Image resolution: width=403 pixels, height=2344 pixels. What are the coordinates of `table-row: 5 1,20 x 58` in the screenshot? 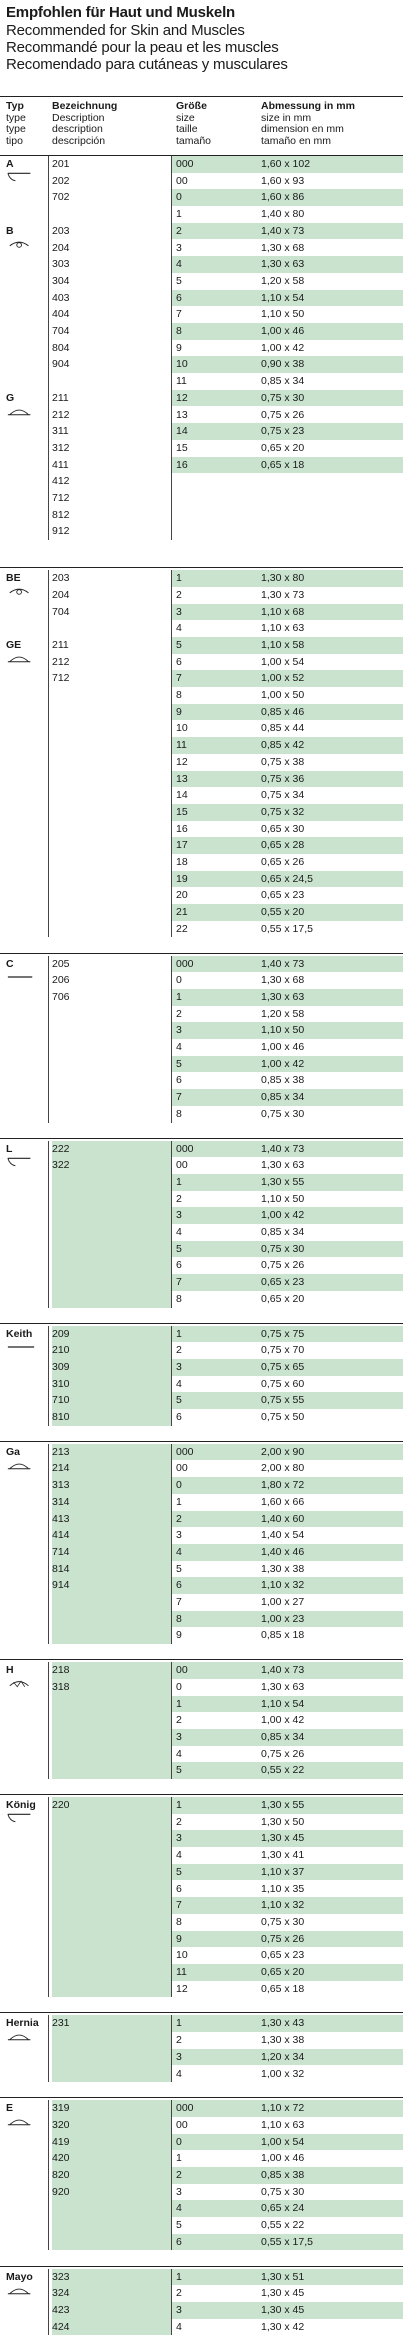 It's located at (287, 281).